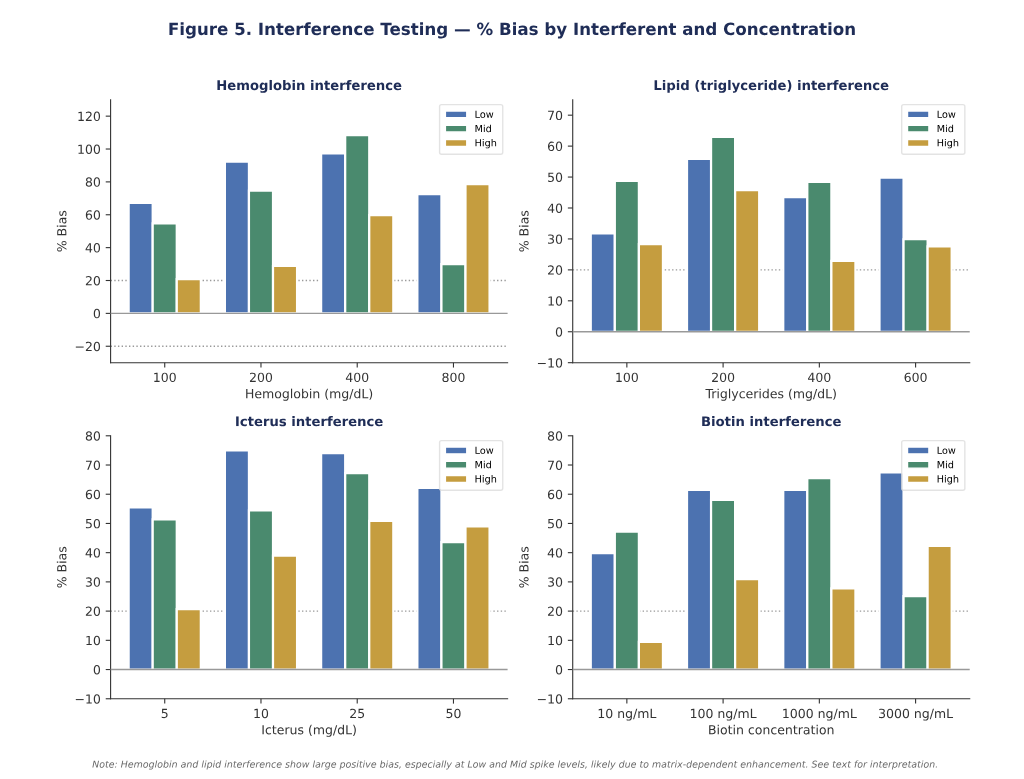 This screenshot has height=779, width=1024. Describe the element at coordinates (514, 765) in the screenshot. I see `text: Note: Hemoglobin and lipid interference show large positive bias, especially at Low and Mid spike levels, likely due to matrix-dependent enhancement. See text for interpretation.` at that location.